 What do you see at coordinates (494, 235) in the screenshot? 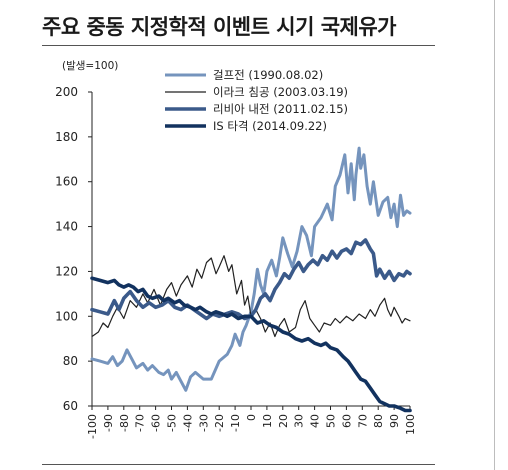
I see `page-edge-line` at bounding box center [494, 235].